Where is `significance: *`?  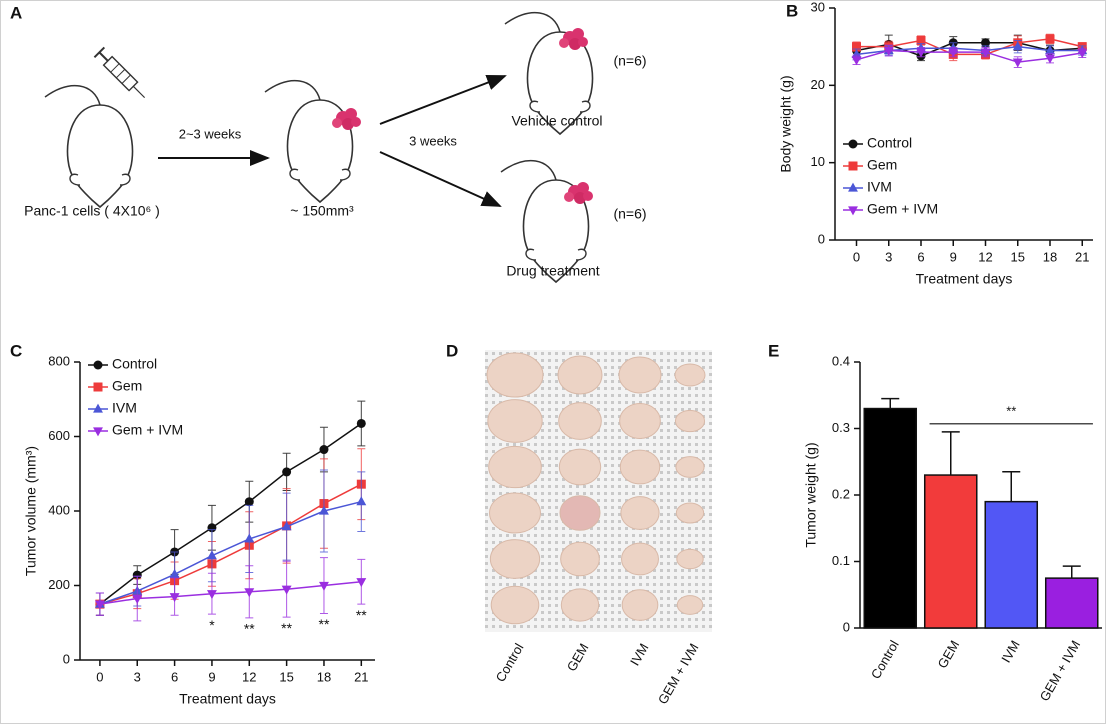 significance: * is located at coordinates (212, 625).